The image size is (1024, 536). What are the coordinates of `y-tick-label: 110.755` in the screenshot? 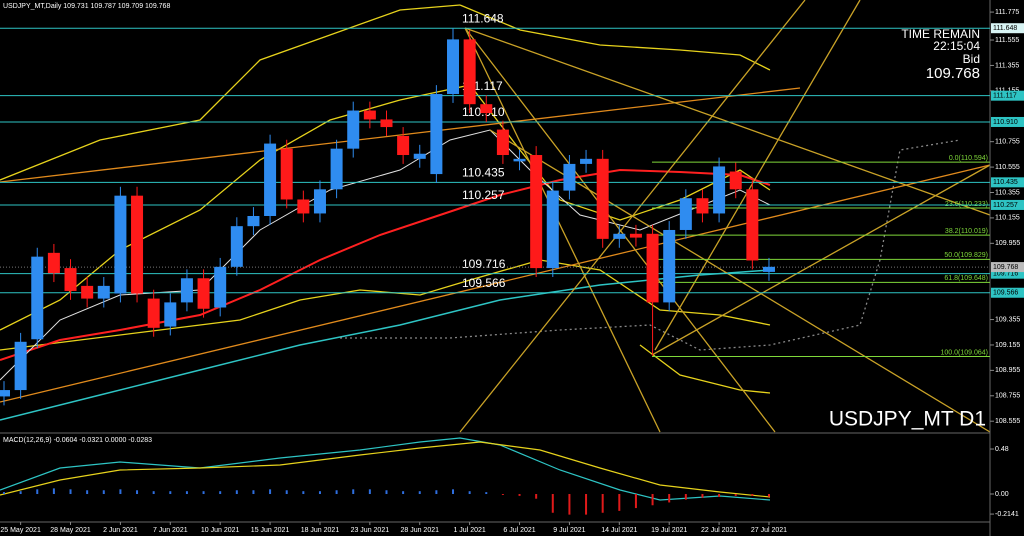 It's located at (1007, 142).